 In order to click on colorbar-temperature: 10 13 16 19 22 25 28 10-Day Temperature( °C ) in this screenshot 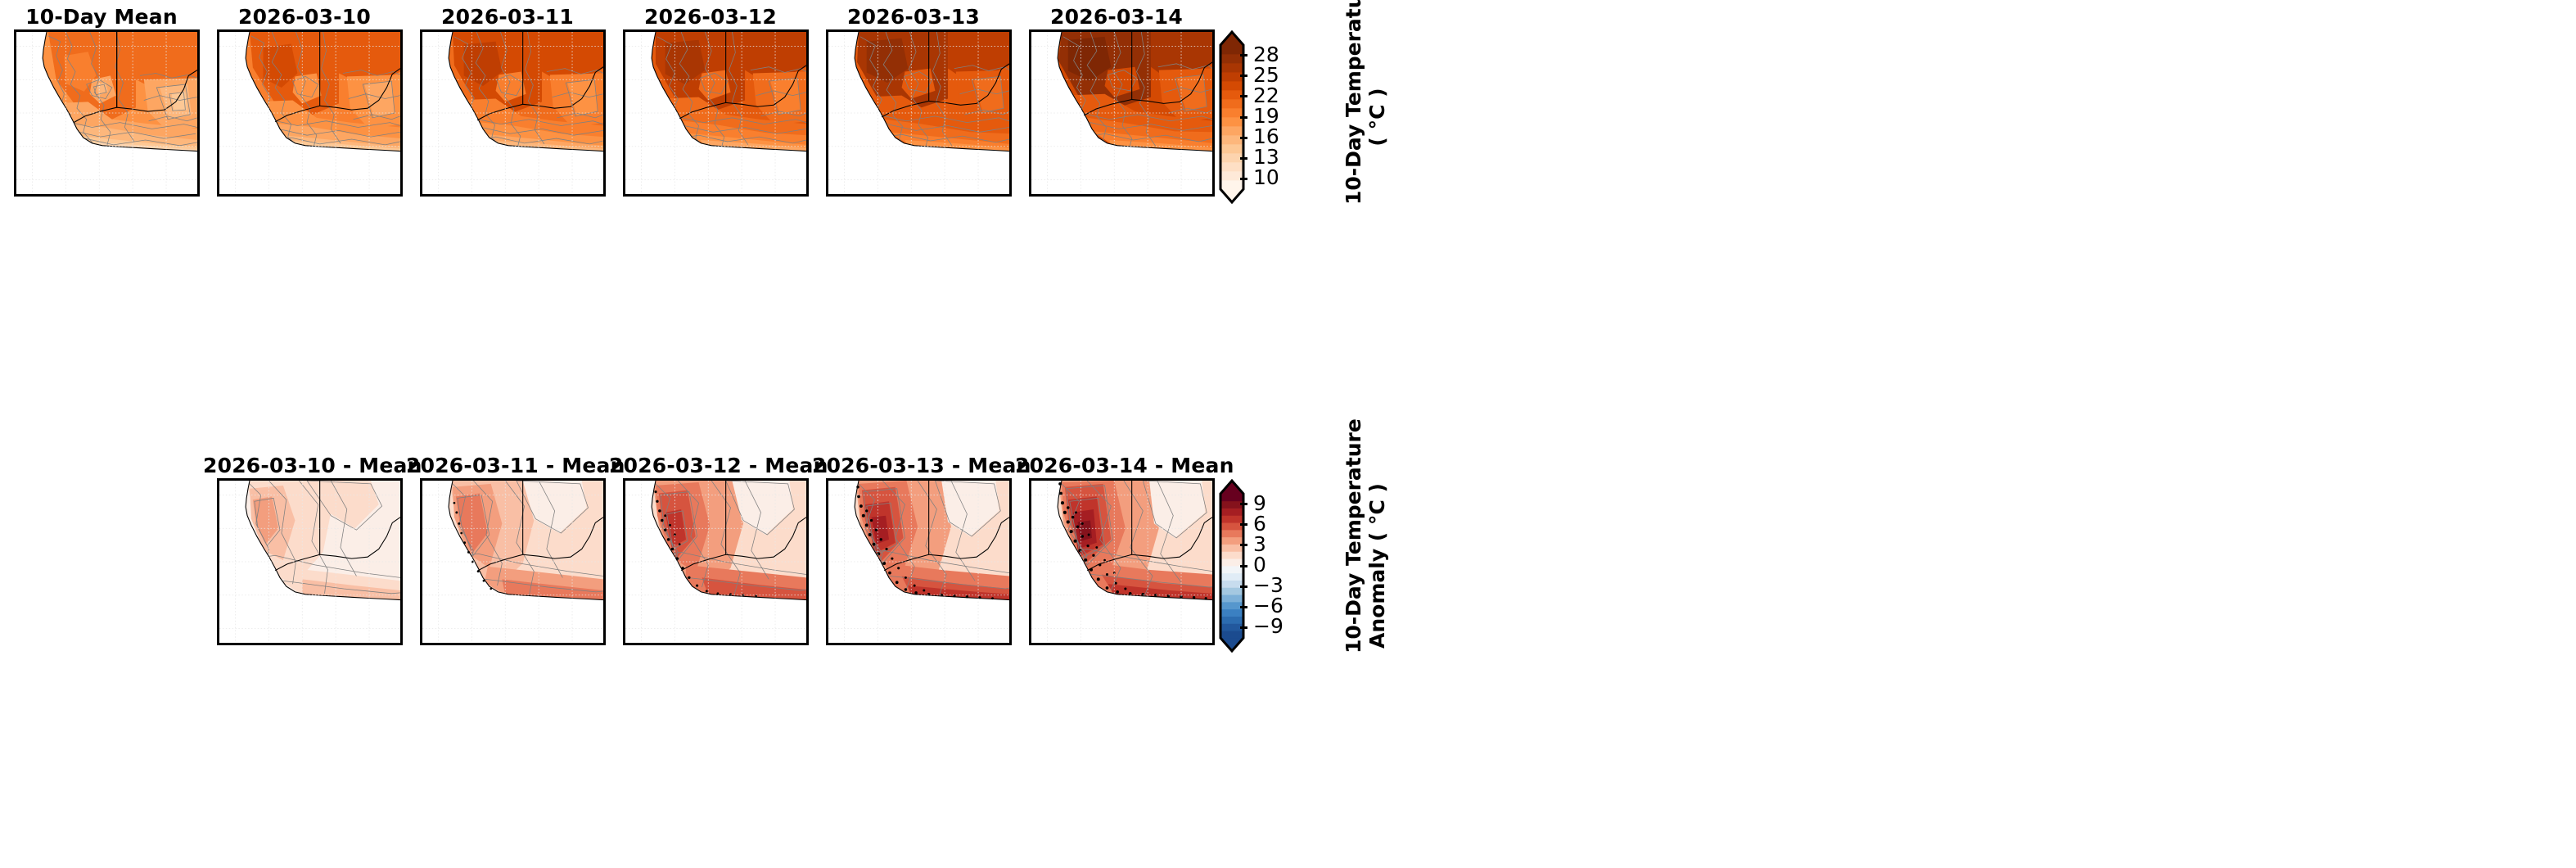, I will do `click(1303, 102)`.